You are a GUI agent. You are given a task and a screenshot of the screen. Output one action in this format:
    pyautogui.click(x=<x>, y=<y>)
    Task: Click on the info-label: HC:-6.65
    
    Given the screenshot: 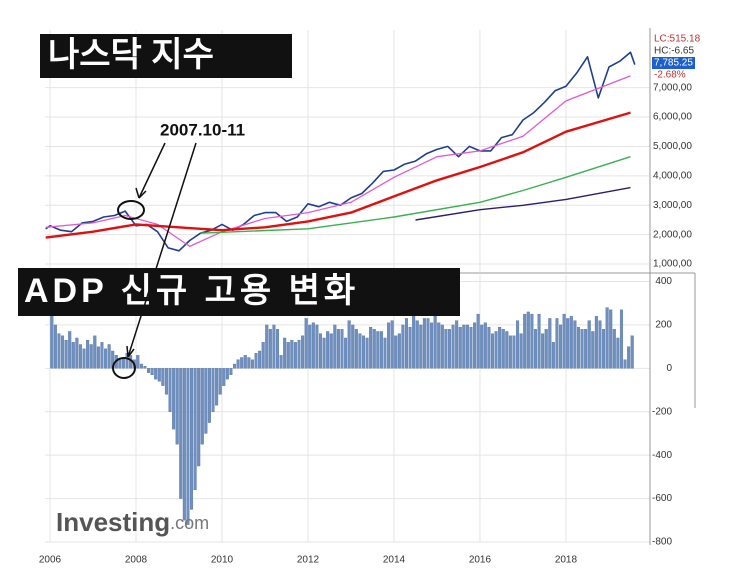 What is the action you would take?
    pyautogui.click(x=674, y=51)
    